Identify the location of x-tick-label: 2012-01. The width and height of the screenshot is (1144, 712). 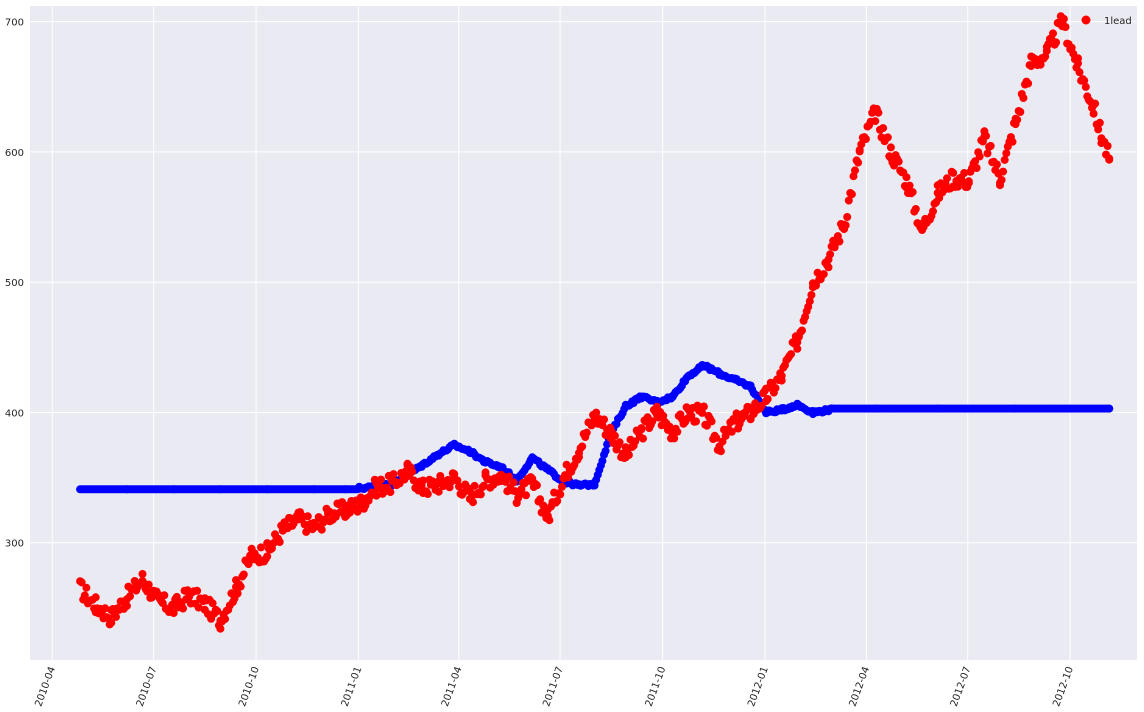
(758, 686).